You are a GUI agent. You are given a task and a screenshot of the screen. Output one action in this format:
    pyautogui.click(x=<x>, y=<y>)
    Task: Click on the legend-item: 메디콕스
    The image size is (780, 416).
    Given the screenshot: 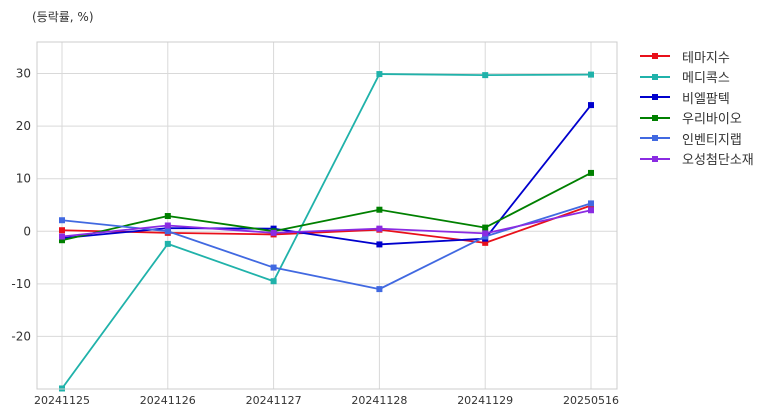 What is the action you would take?
    pyautogui.click(x=697, y=77)
    